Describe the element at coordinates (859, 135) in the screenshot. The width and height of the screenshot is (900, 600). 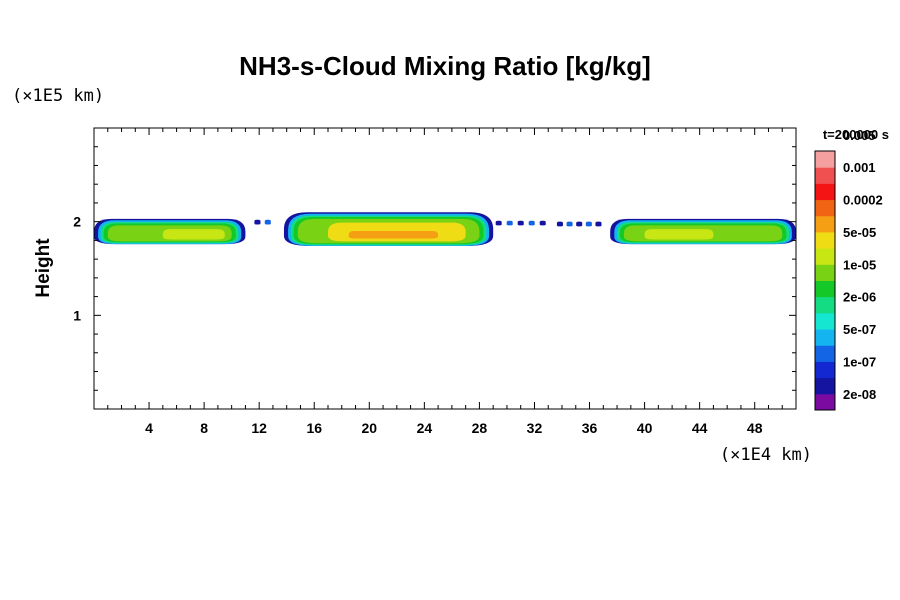
I see `colorbar-label: 0.005` at that location.